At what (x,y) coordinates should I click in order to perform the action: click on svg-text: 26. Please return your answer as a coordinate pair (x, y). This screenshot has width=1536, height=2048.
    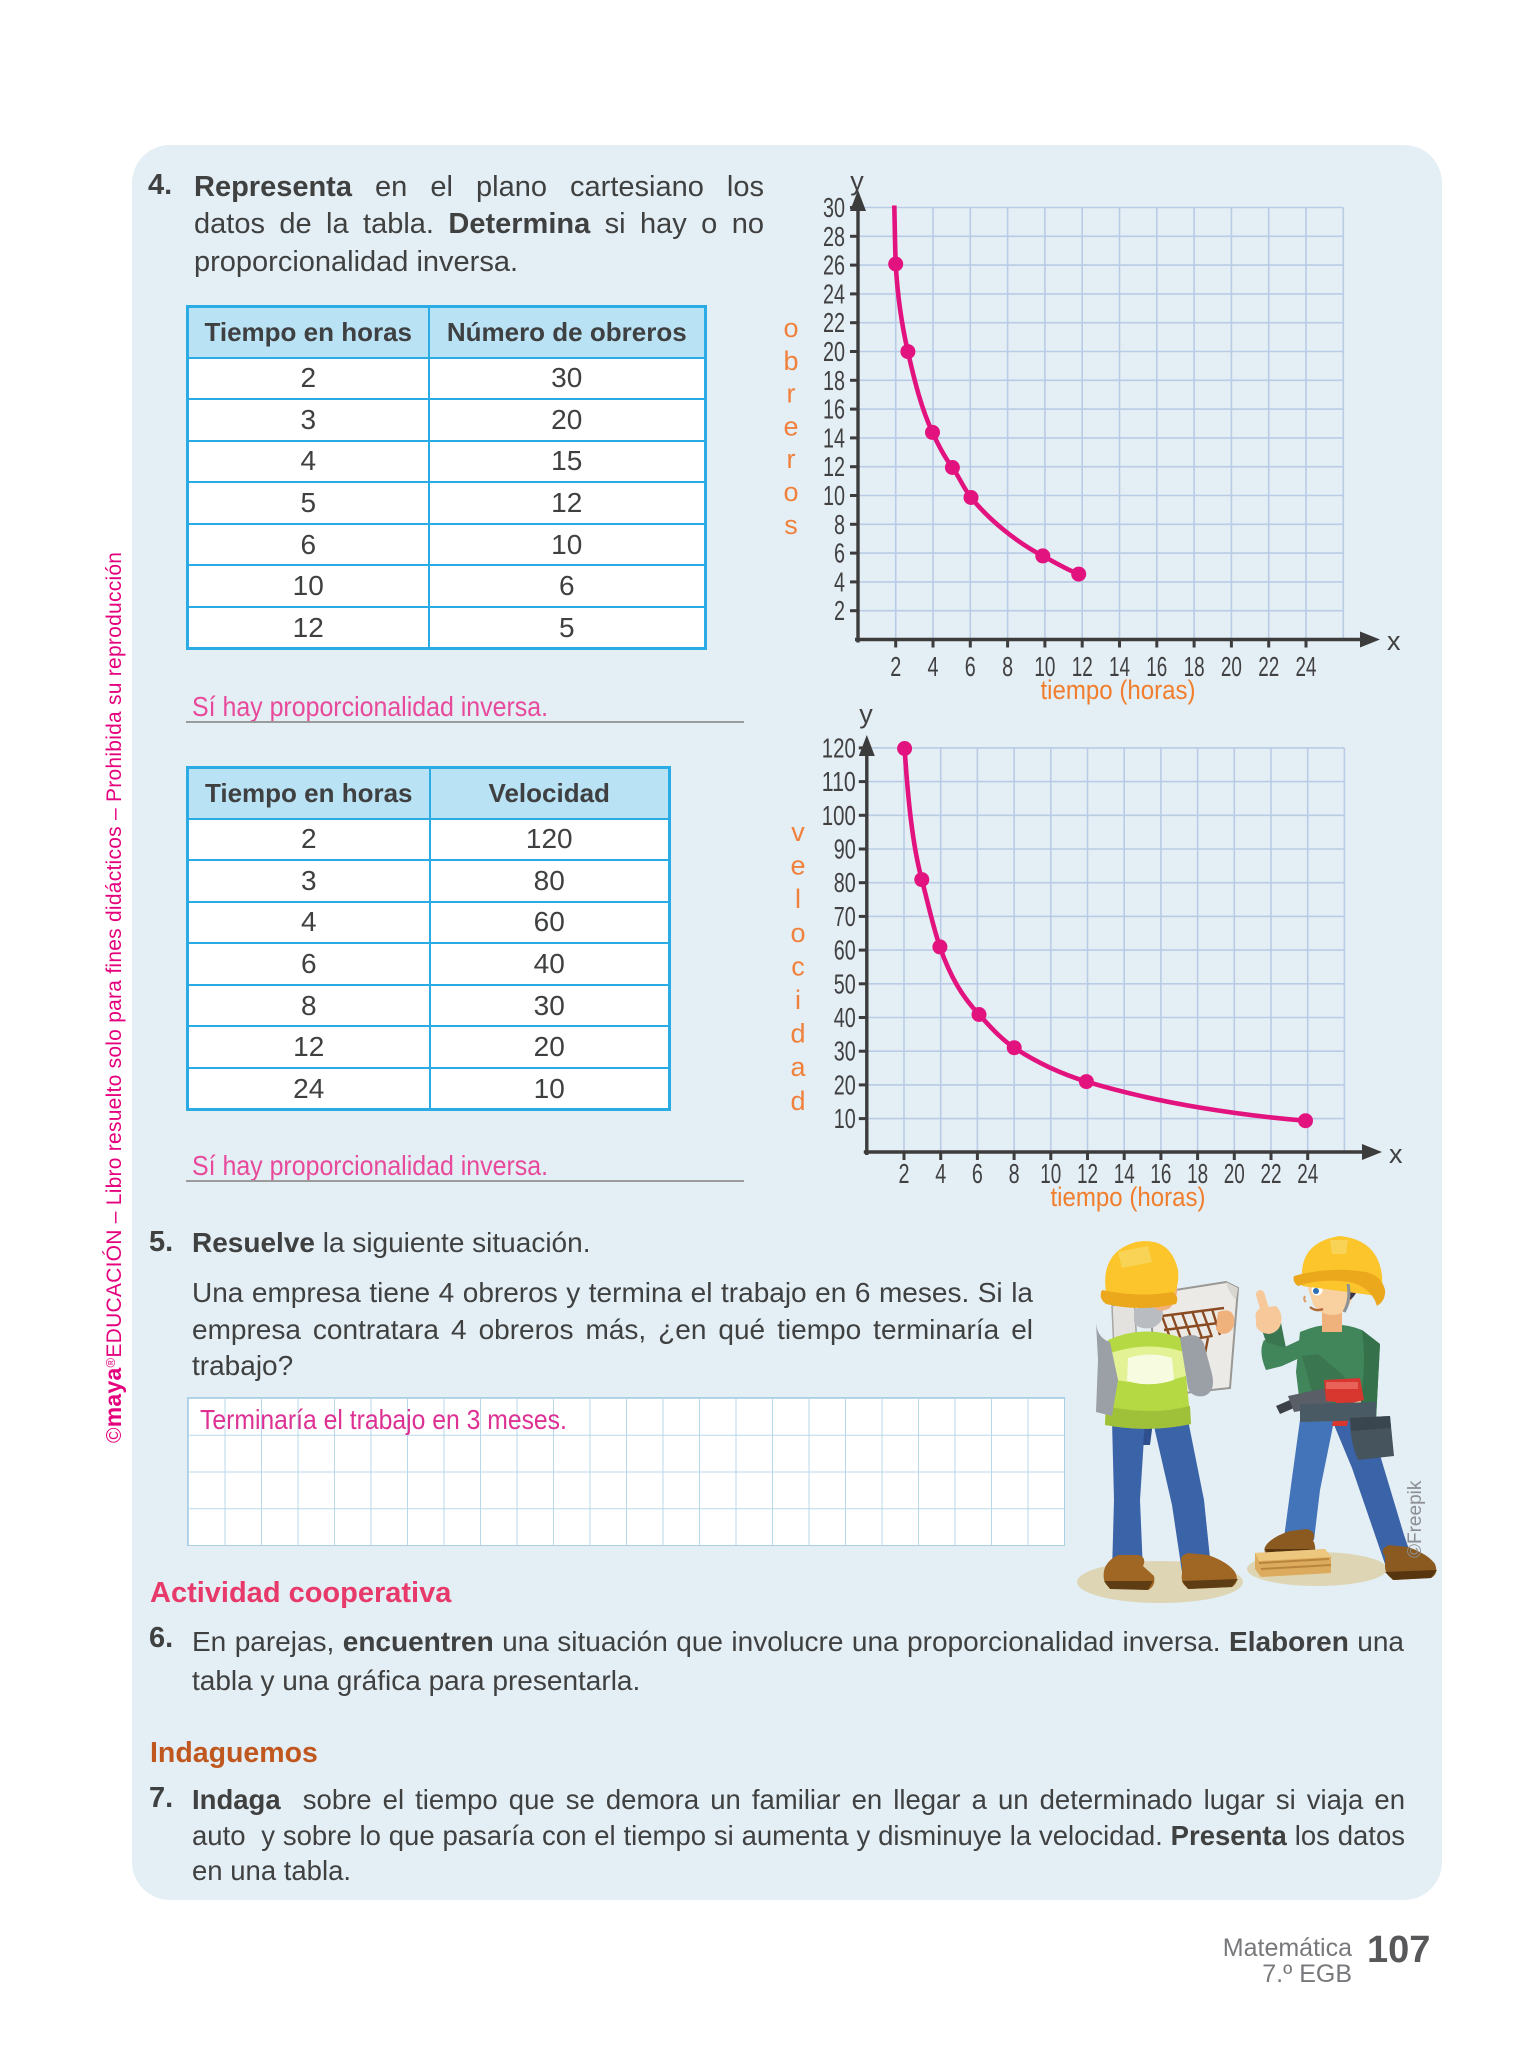
    Looking at the image, I should click on (834, 265).